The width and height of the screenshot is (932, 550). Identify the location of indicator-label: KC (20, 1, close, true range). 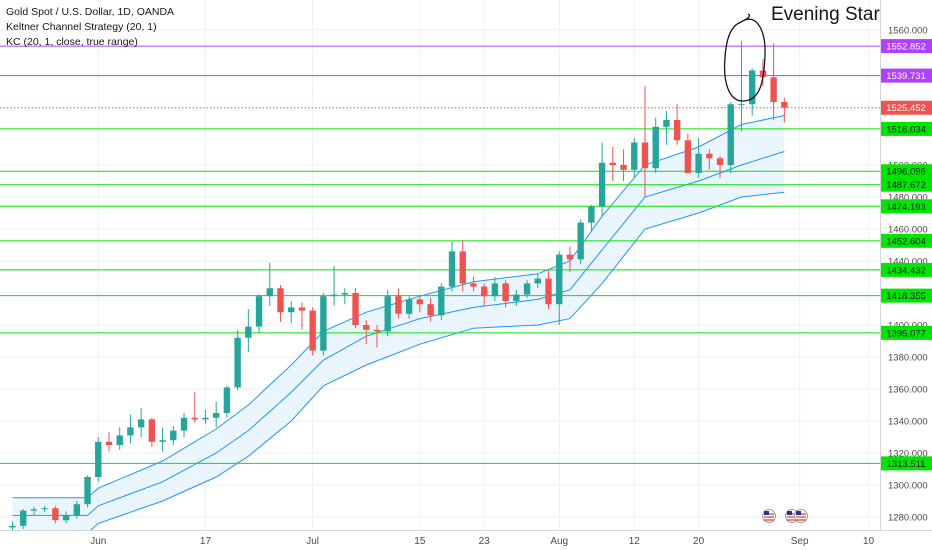
(72, 42).